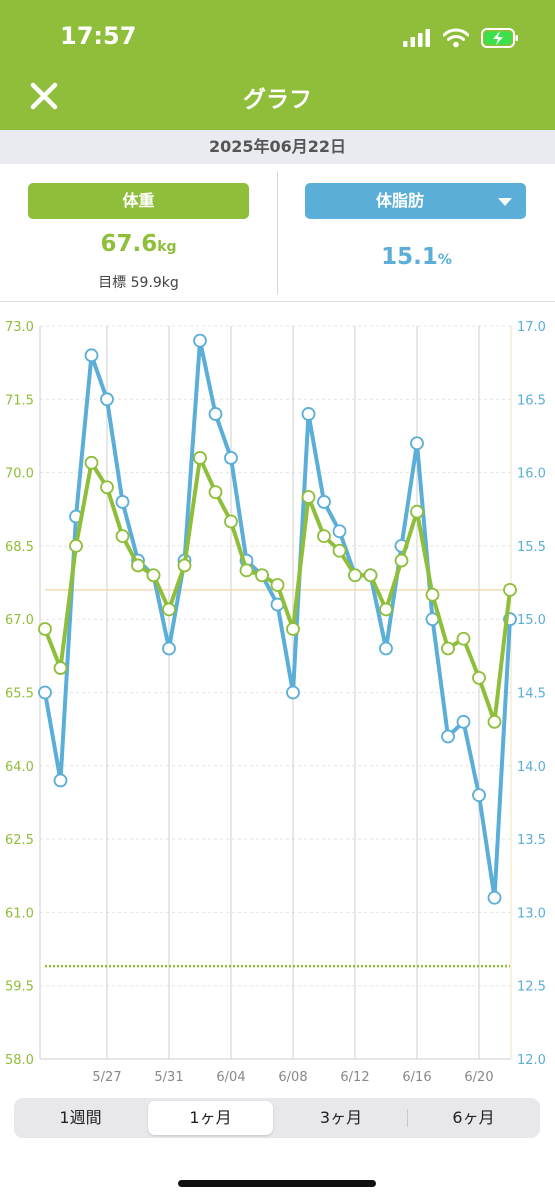  I want to click on right-tick-label: 12.0, so click(531, 1060).